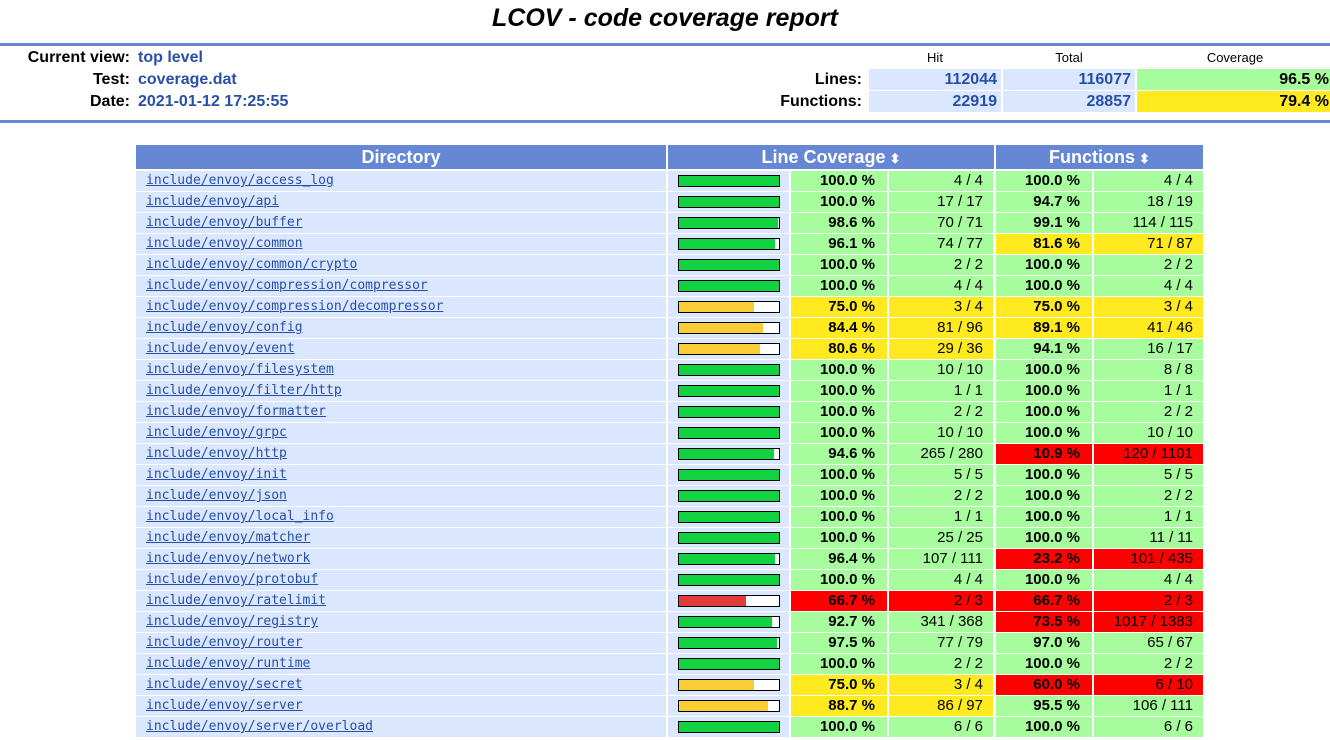 This screenshot has height=740, width=1330. I want to click on line-coverage-count: 107 / 111, so click(941, 559).